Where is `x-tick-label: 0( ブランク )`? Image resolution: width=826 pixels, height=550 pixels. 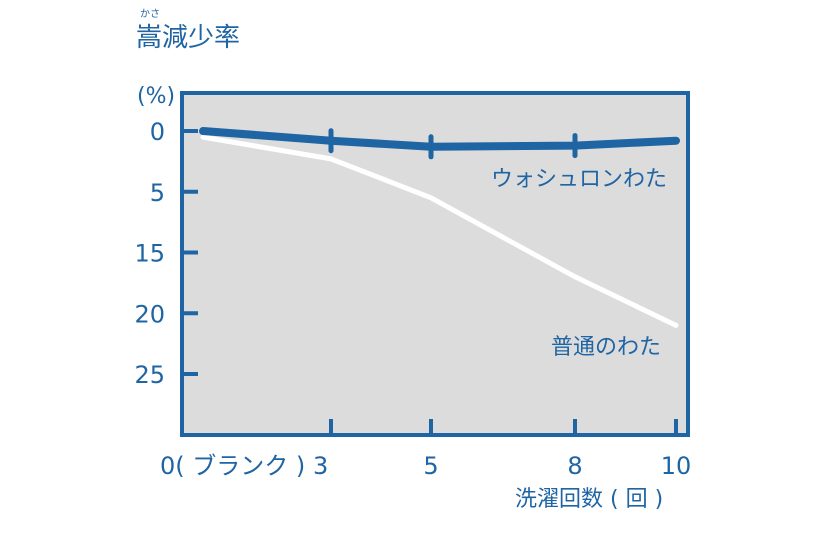 x-tick-label: 0( ブランク ) is located at coordinates (232, 466).